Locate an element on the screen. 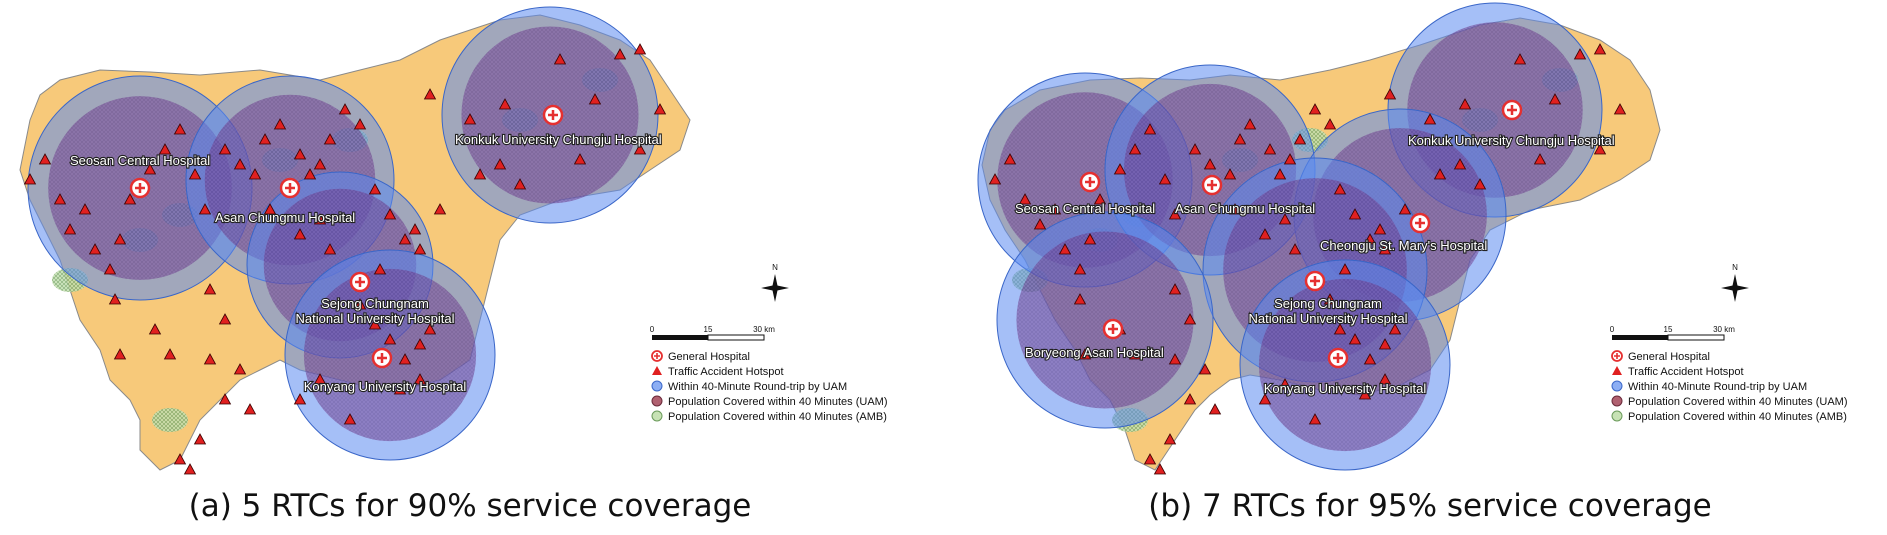 The height and width of the screenshot is (535, 1887). caption-b: (b) 7 RTCs for 95% service coverage is located at coordinates (1430, 506).